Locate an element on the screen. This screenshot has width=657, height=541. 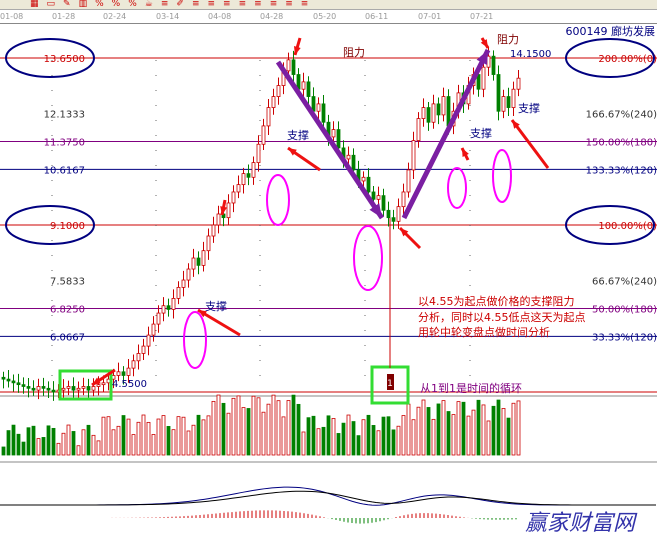
level-circle is located at coordinates (610, 58).